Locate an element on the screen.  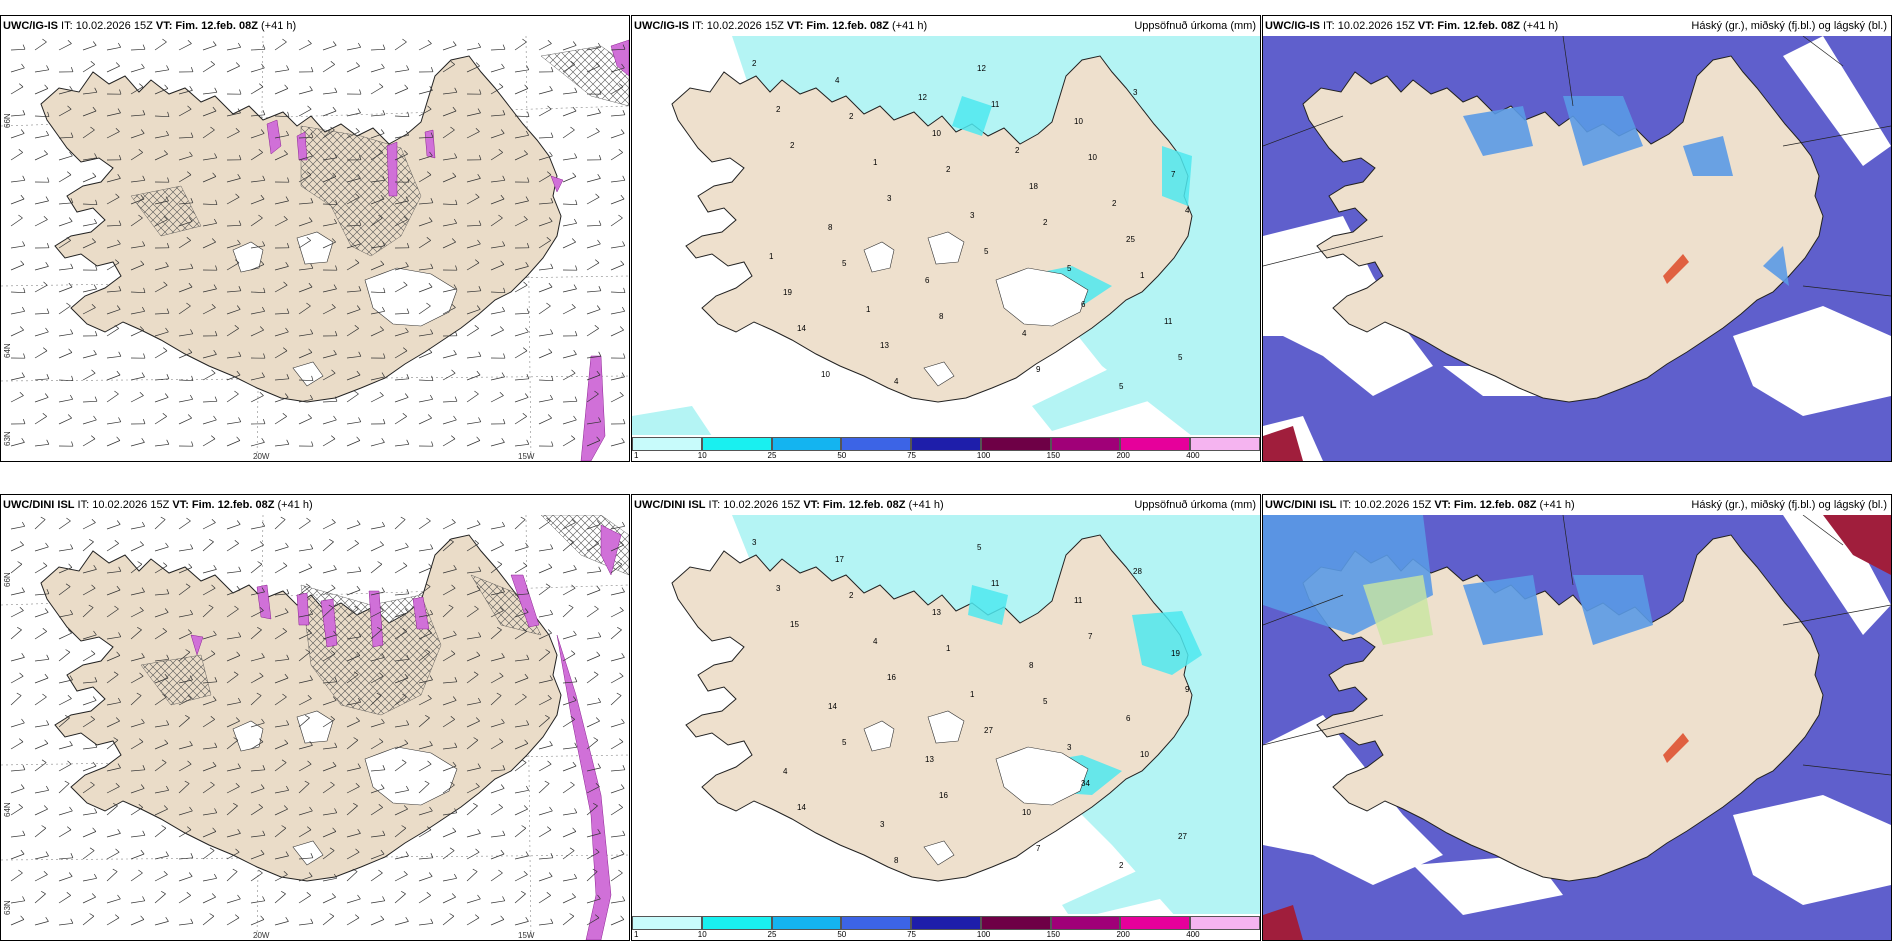
clear-sky-area is located at coordinates (1837, 575).